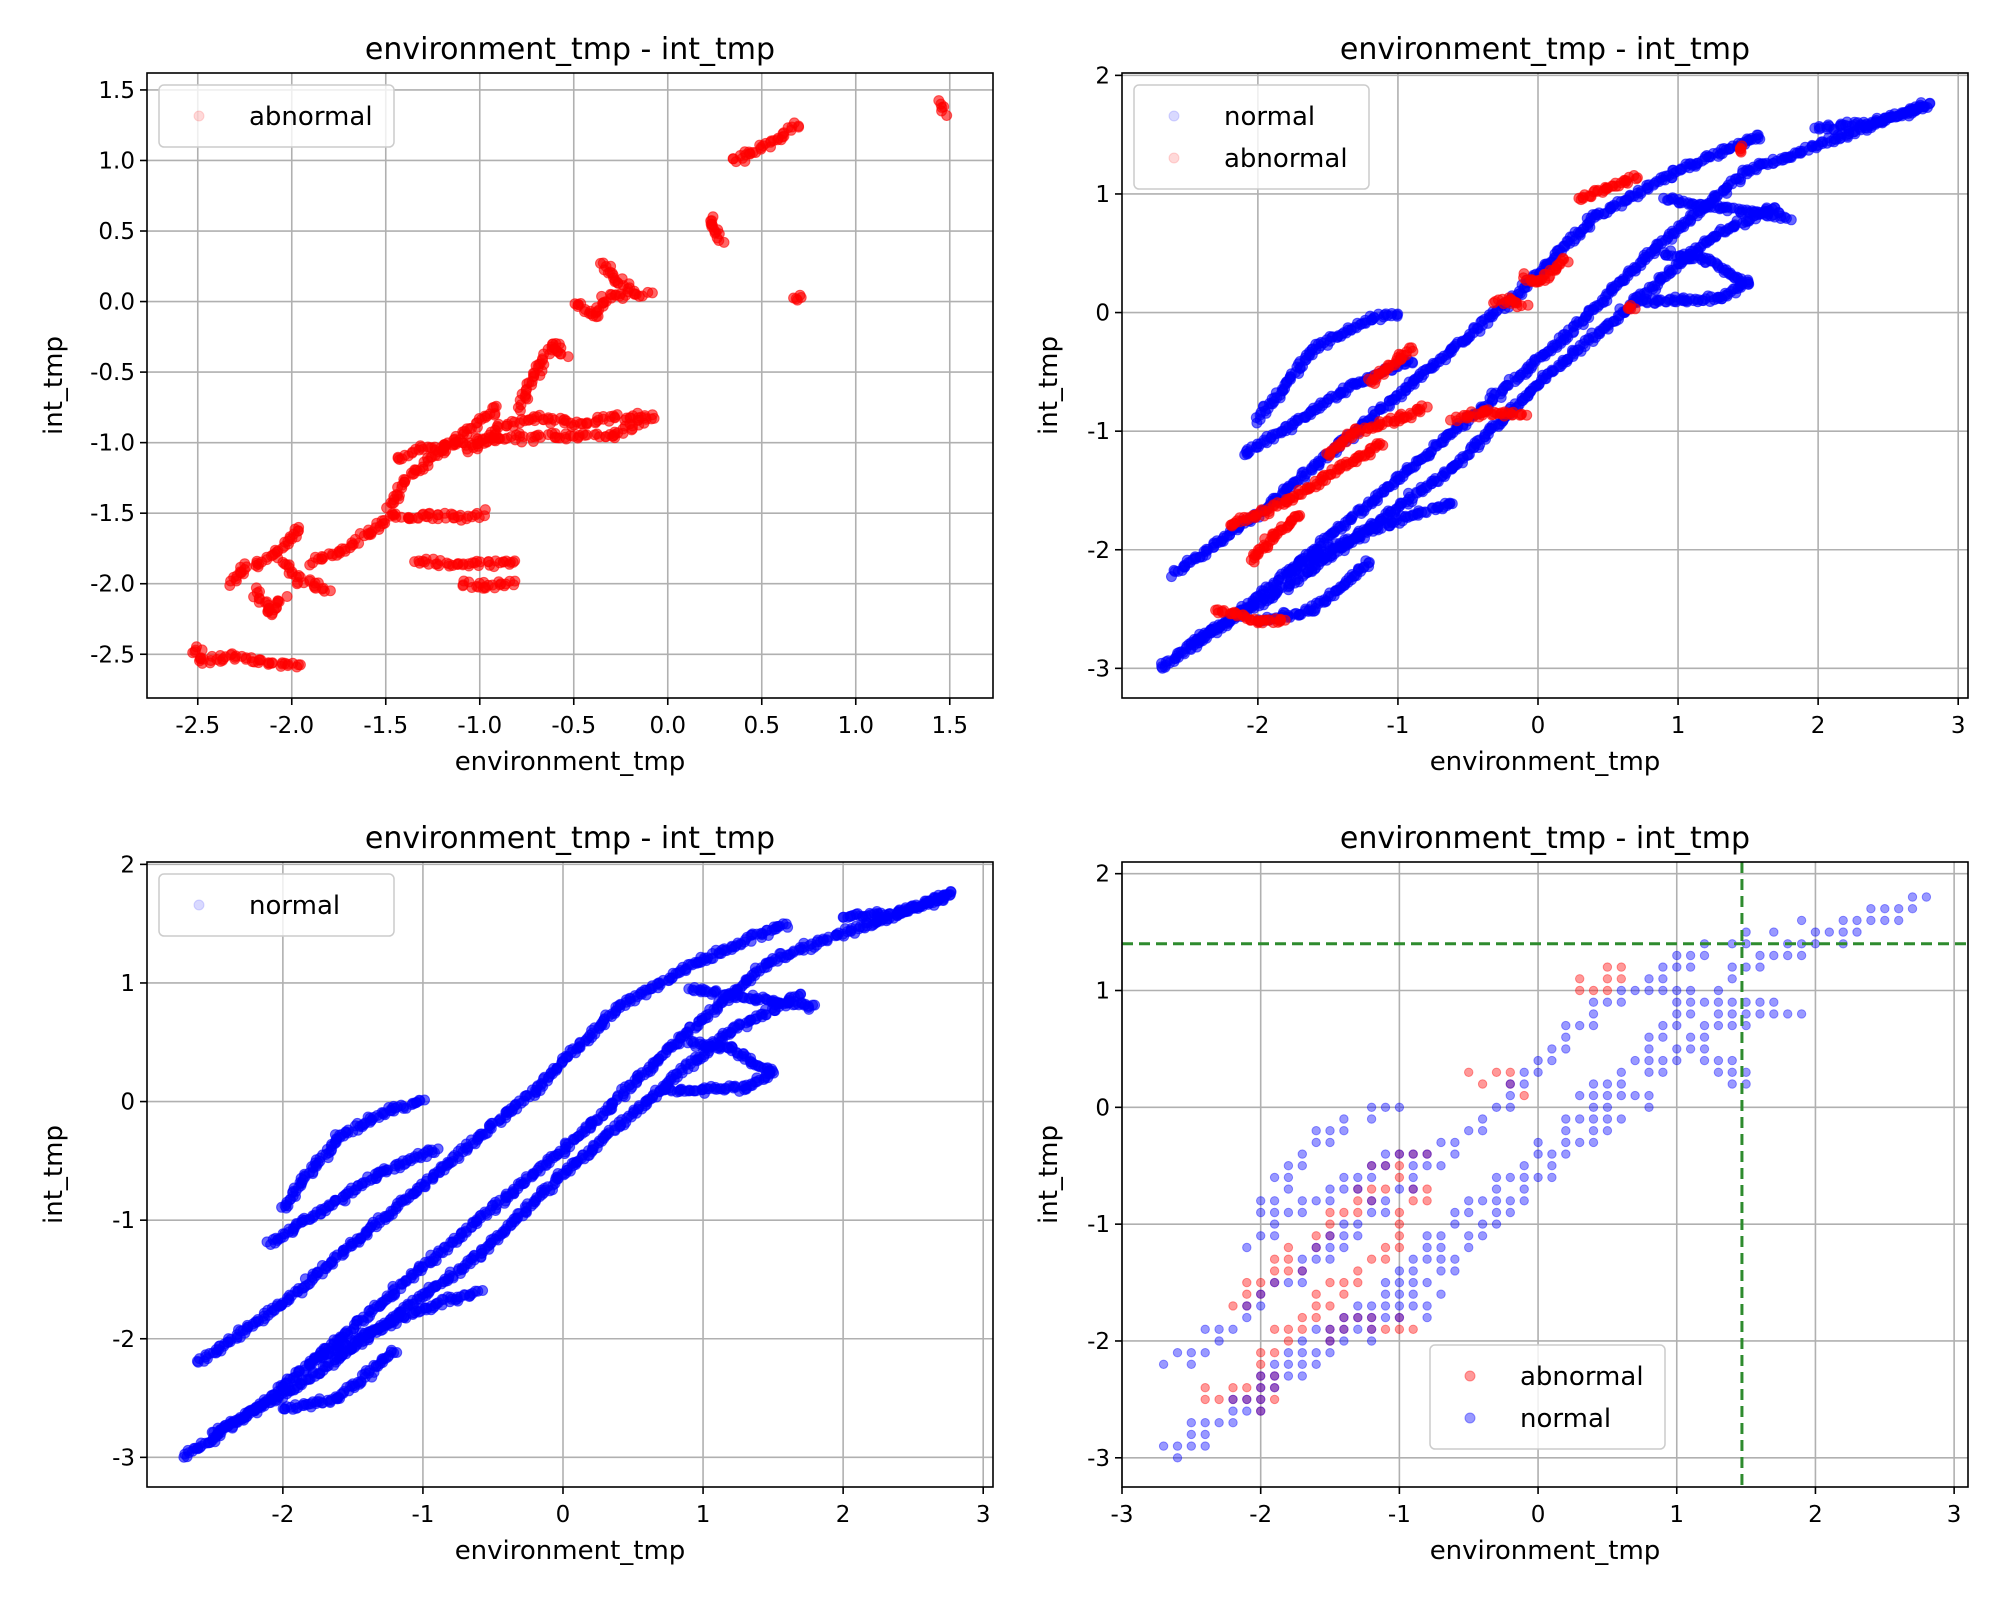 The height and width of the screenshot is (1600, 2000). Describe the element at coordinates (1269, 117) in the screenshot. I see `legend-label-normal: normal` at that location.